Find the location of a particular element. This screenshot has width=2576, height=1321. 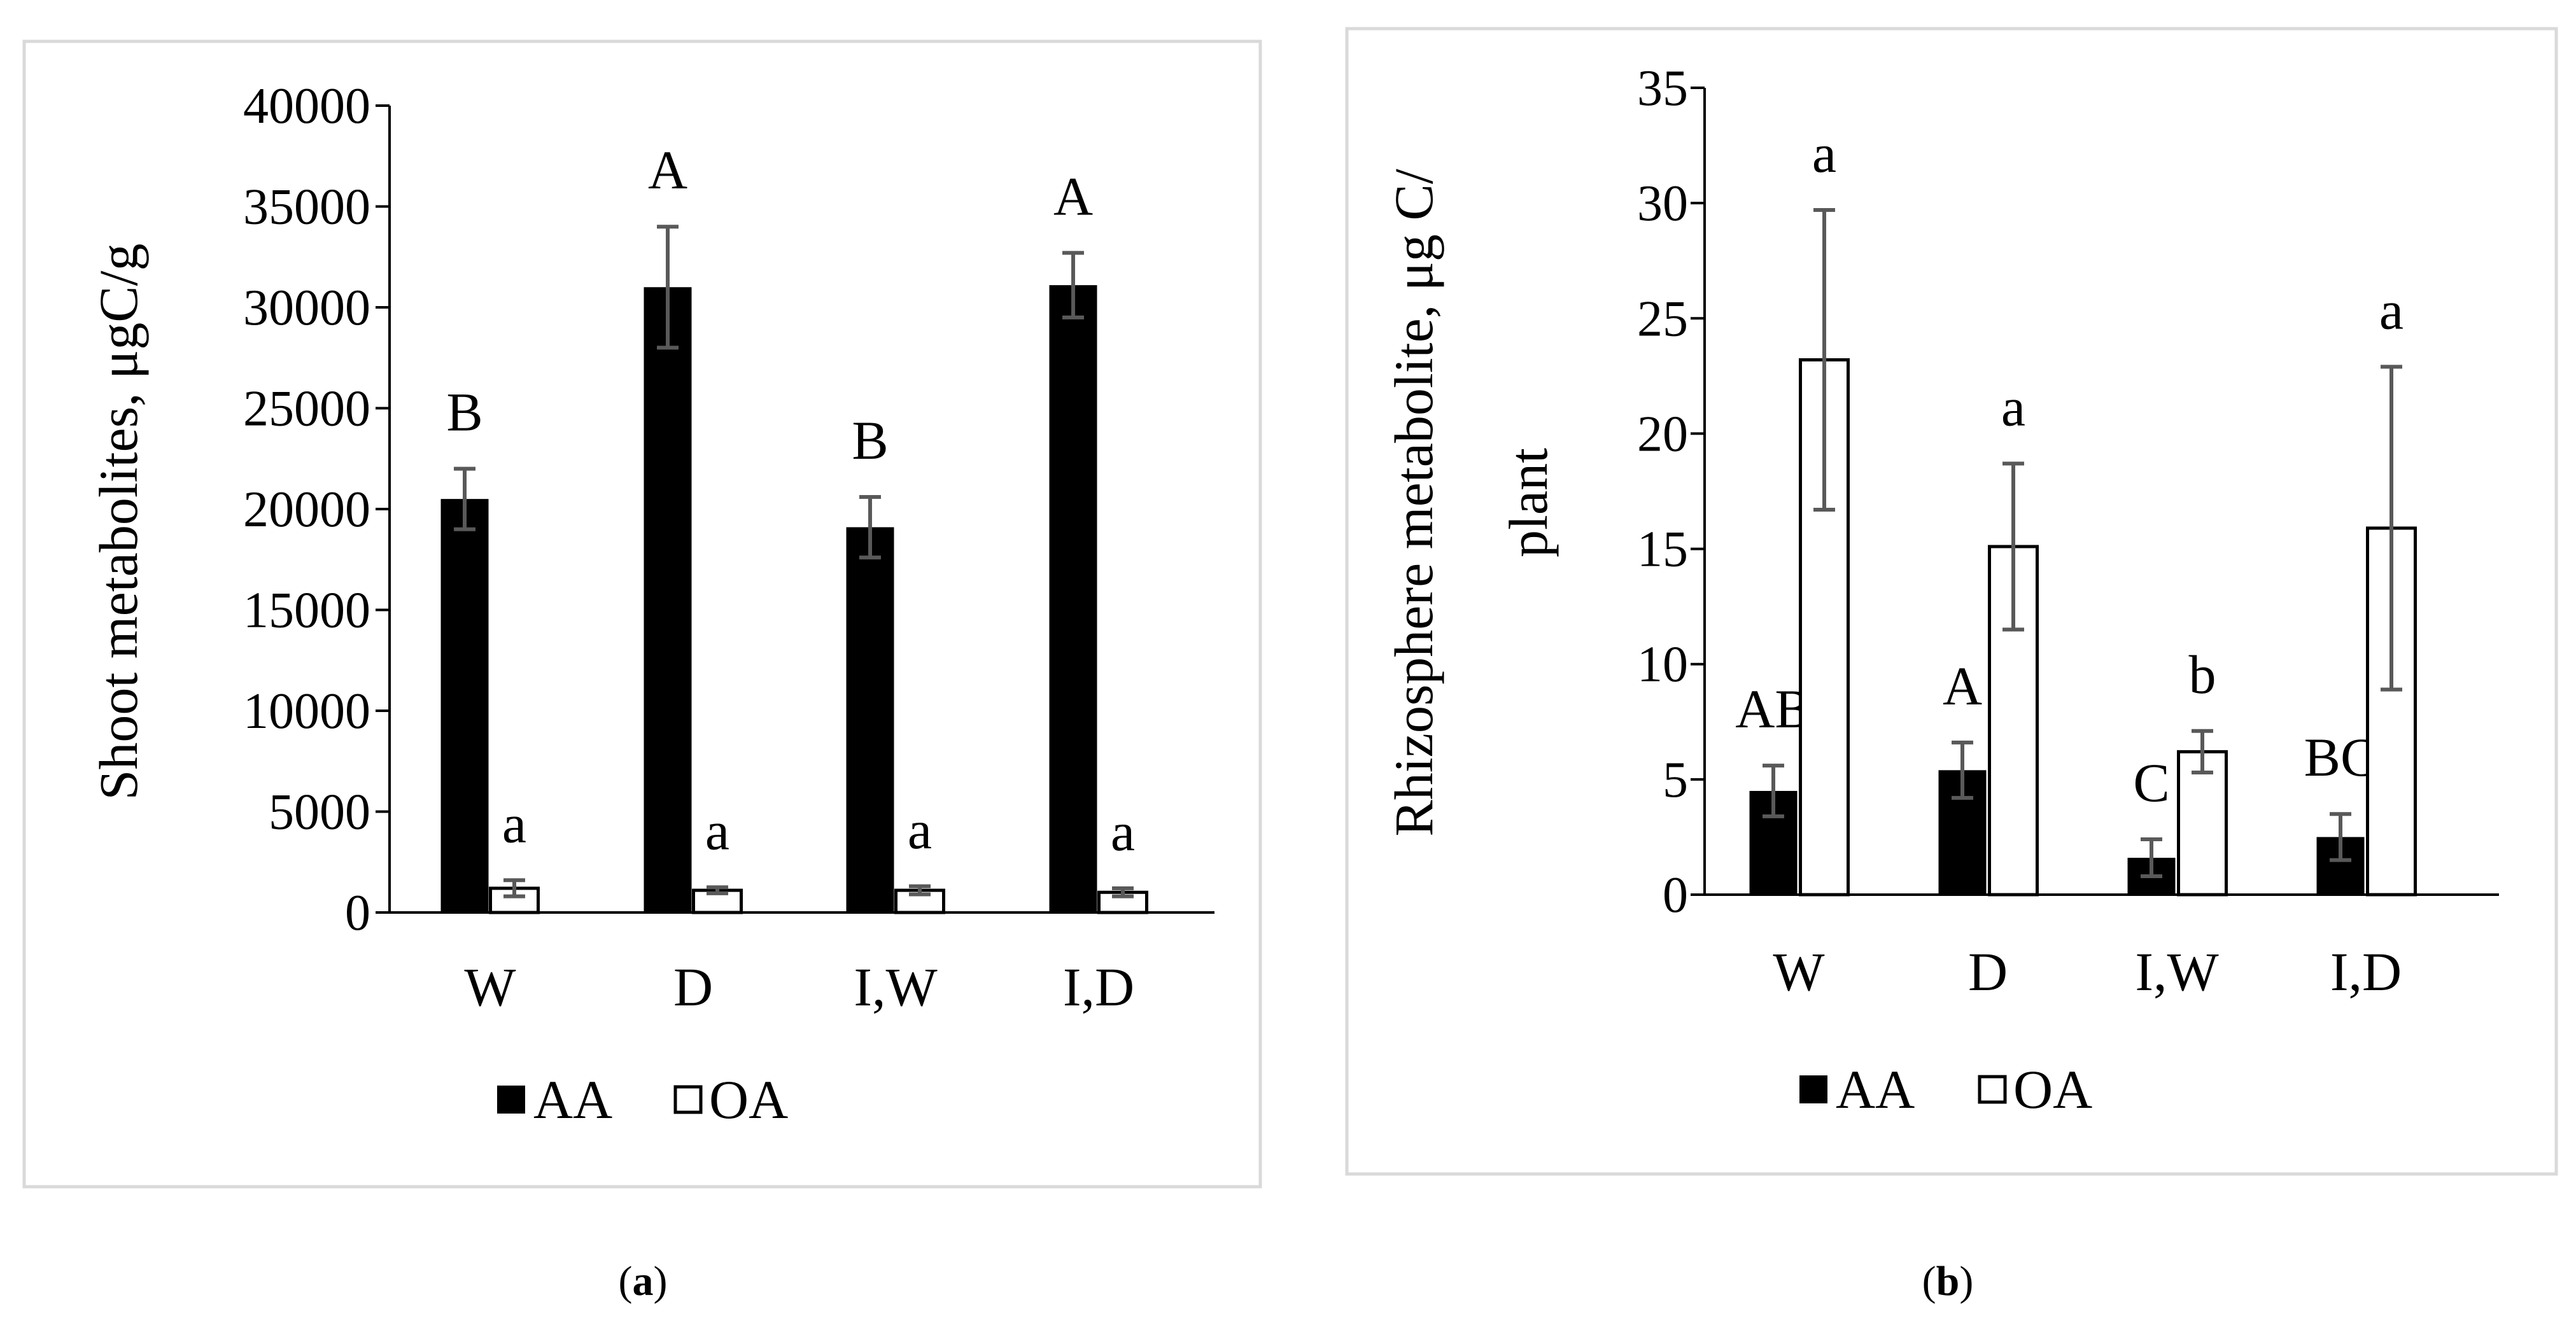

y-tick-label: 5000 is located at coordinates (320, 813).